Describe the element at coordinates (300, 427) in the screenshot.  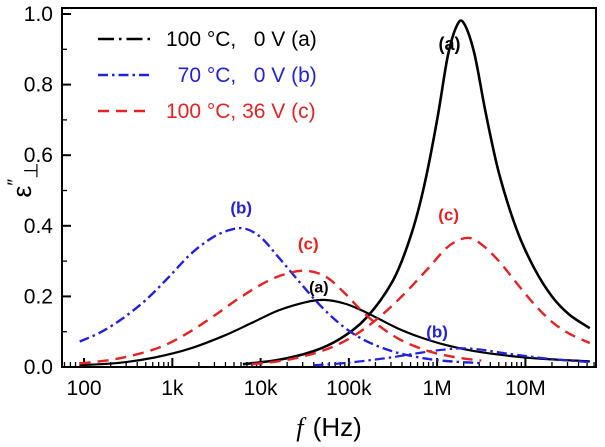
I see `x-axis-label-symbol: f` at that location.